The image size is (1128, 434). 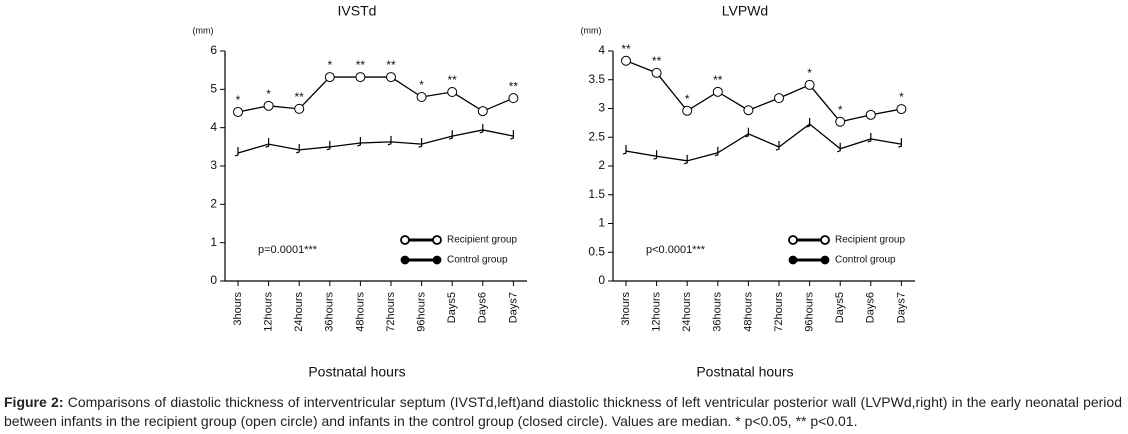 What do you see at coordinates (357, 11) in the screenshot?
I see `chart-title: IVSTd` at bounding box center [357, 11].